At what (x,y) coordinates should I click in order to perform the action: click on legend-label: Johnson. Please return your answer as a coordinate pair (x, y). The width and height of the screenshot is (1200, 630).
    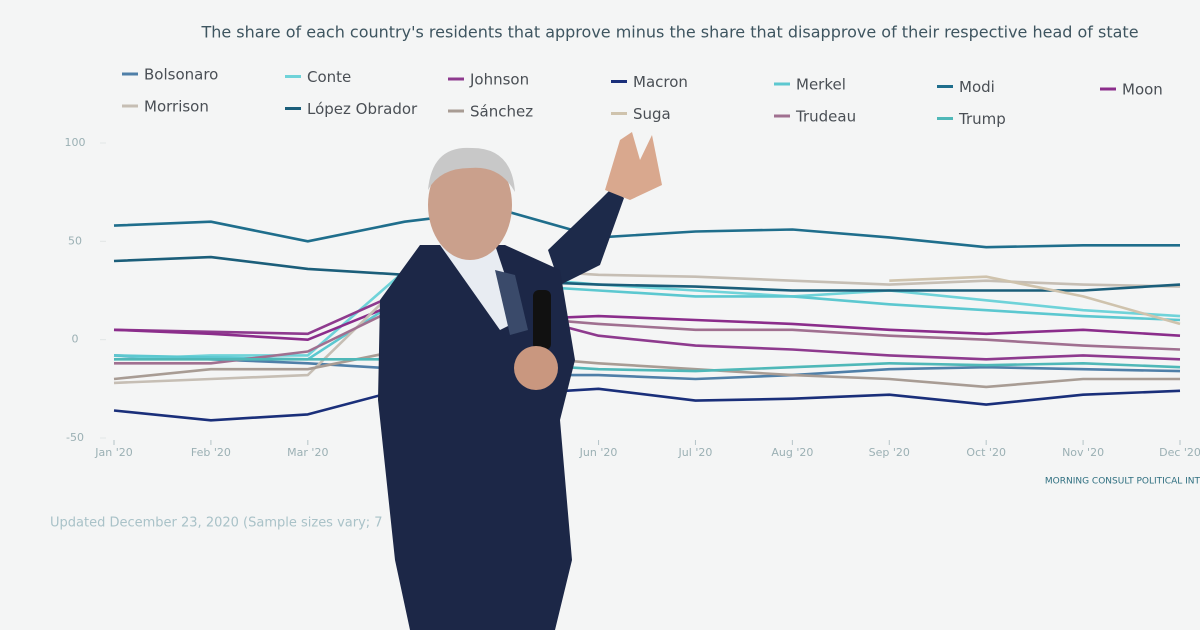
    Looking at the image, I should click on (499, 80).